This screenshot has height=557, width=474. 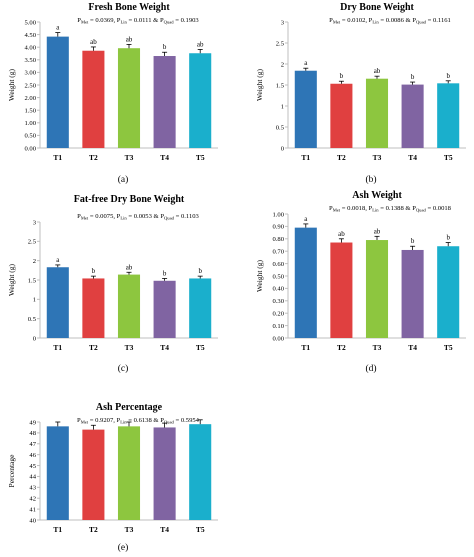 I want to click on y-tick-label: 0.50, so click(x=278, y=276).